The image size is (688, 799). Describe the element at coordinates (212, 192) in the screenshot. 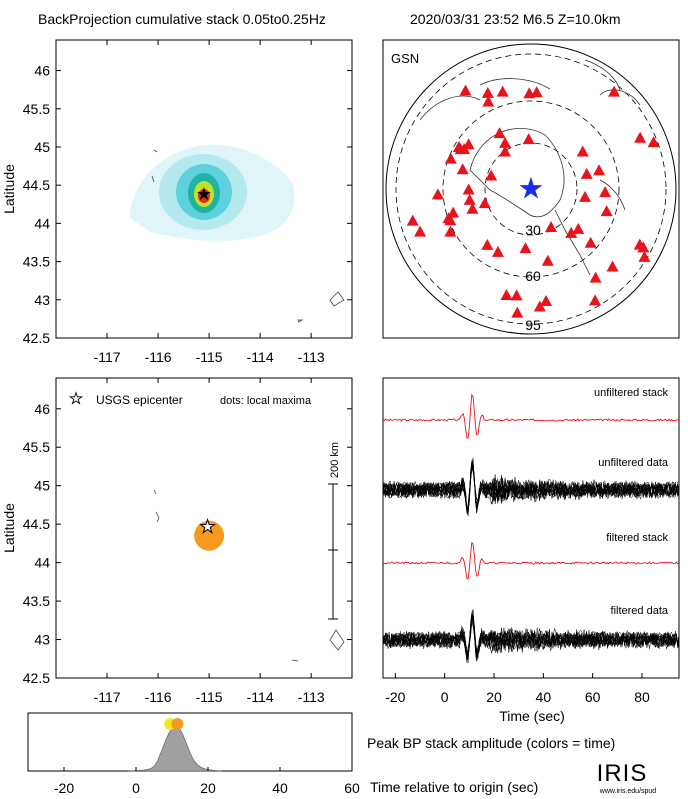

I see `stack-heatmap` at that location.